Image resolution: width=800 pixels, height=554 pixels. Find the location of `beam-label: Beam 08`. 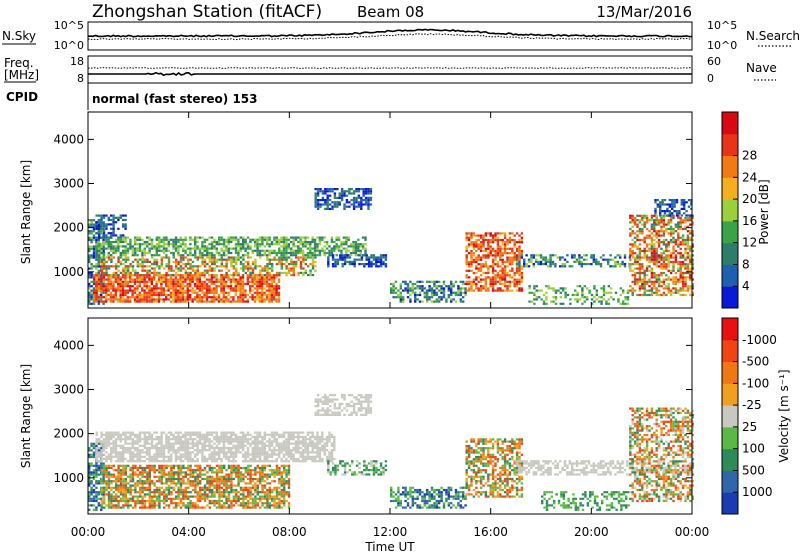

beam-label: Beam 08 is located at coordinates (390, 12).